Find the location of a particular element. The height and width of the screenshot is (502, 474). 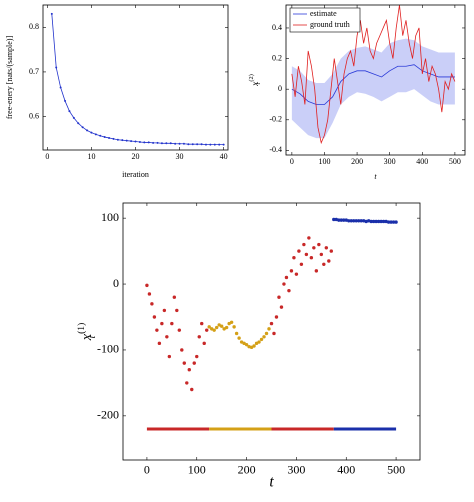

y-tick-label: 0.2 is located at coordinates (277, 57).